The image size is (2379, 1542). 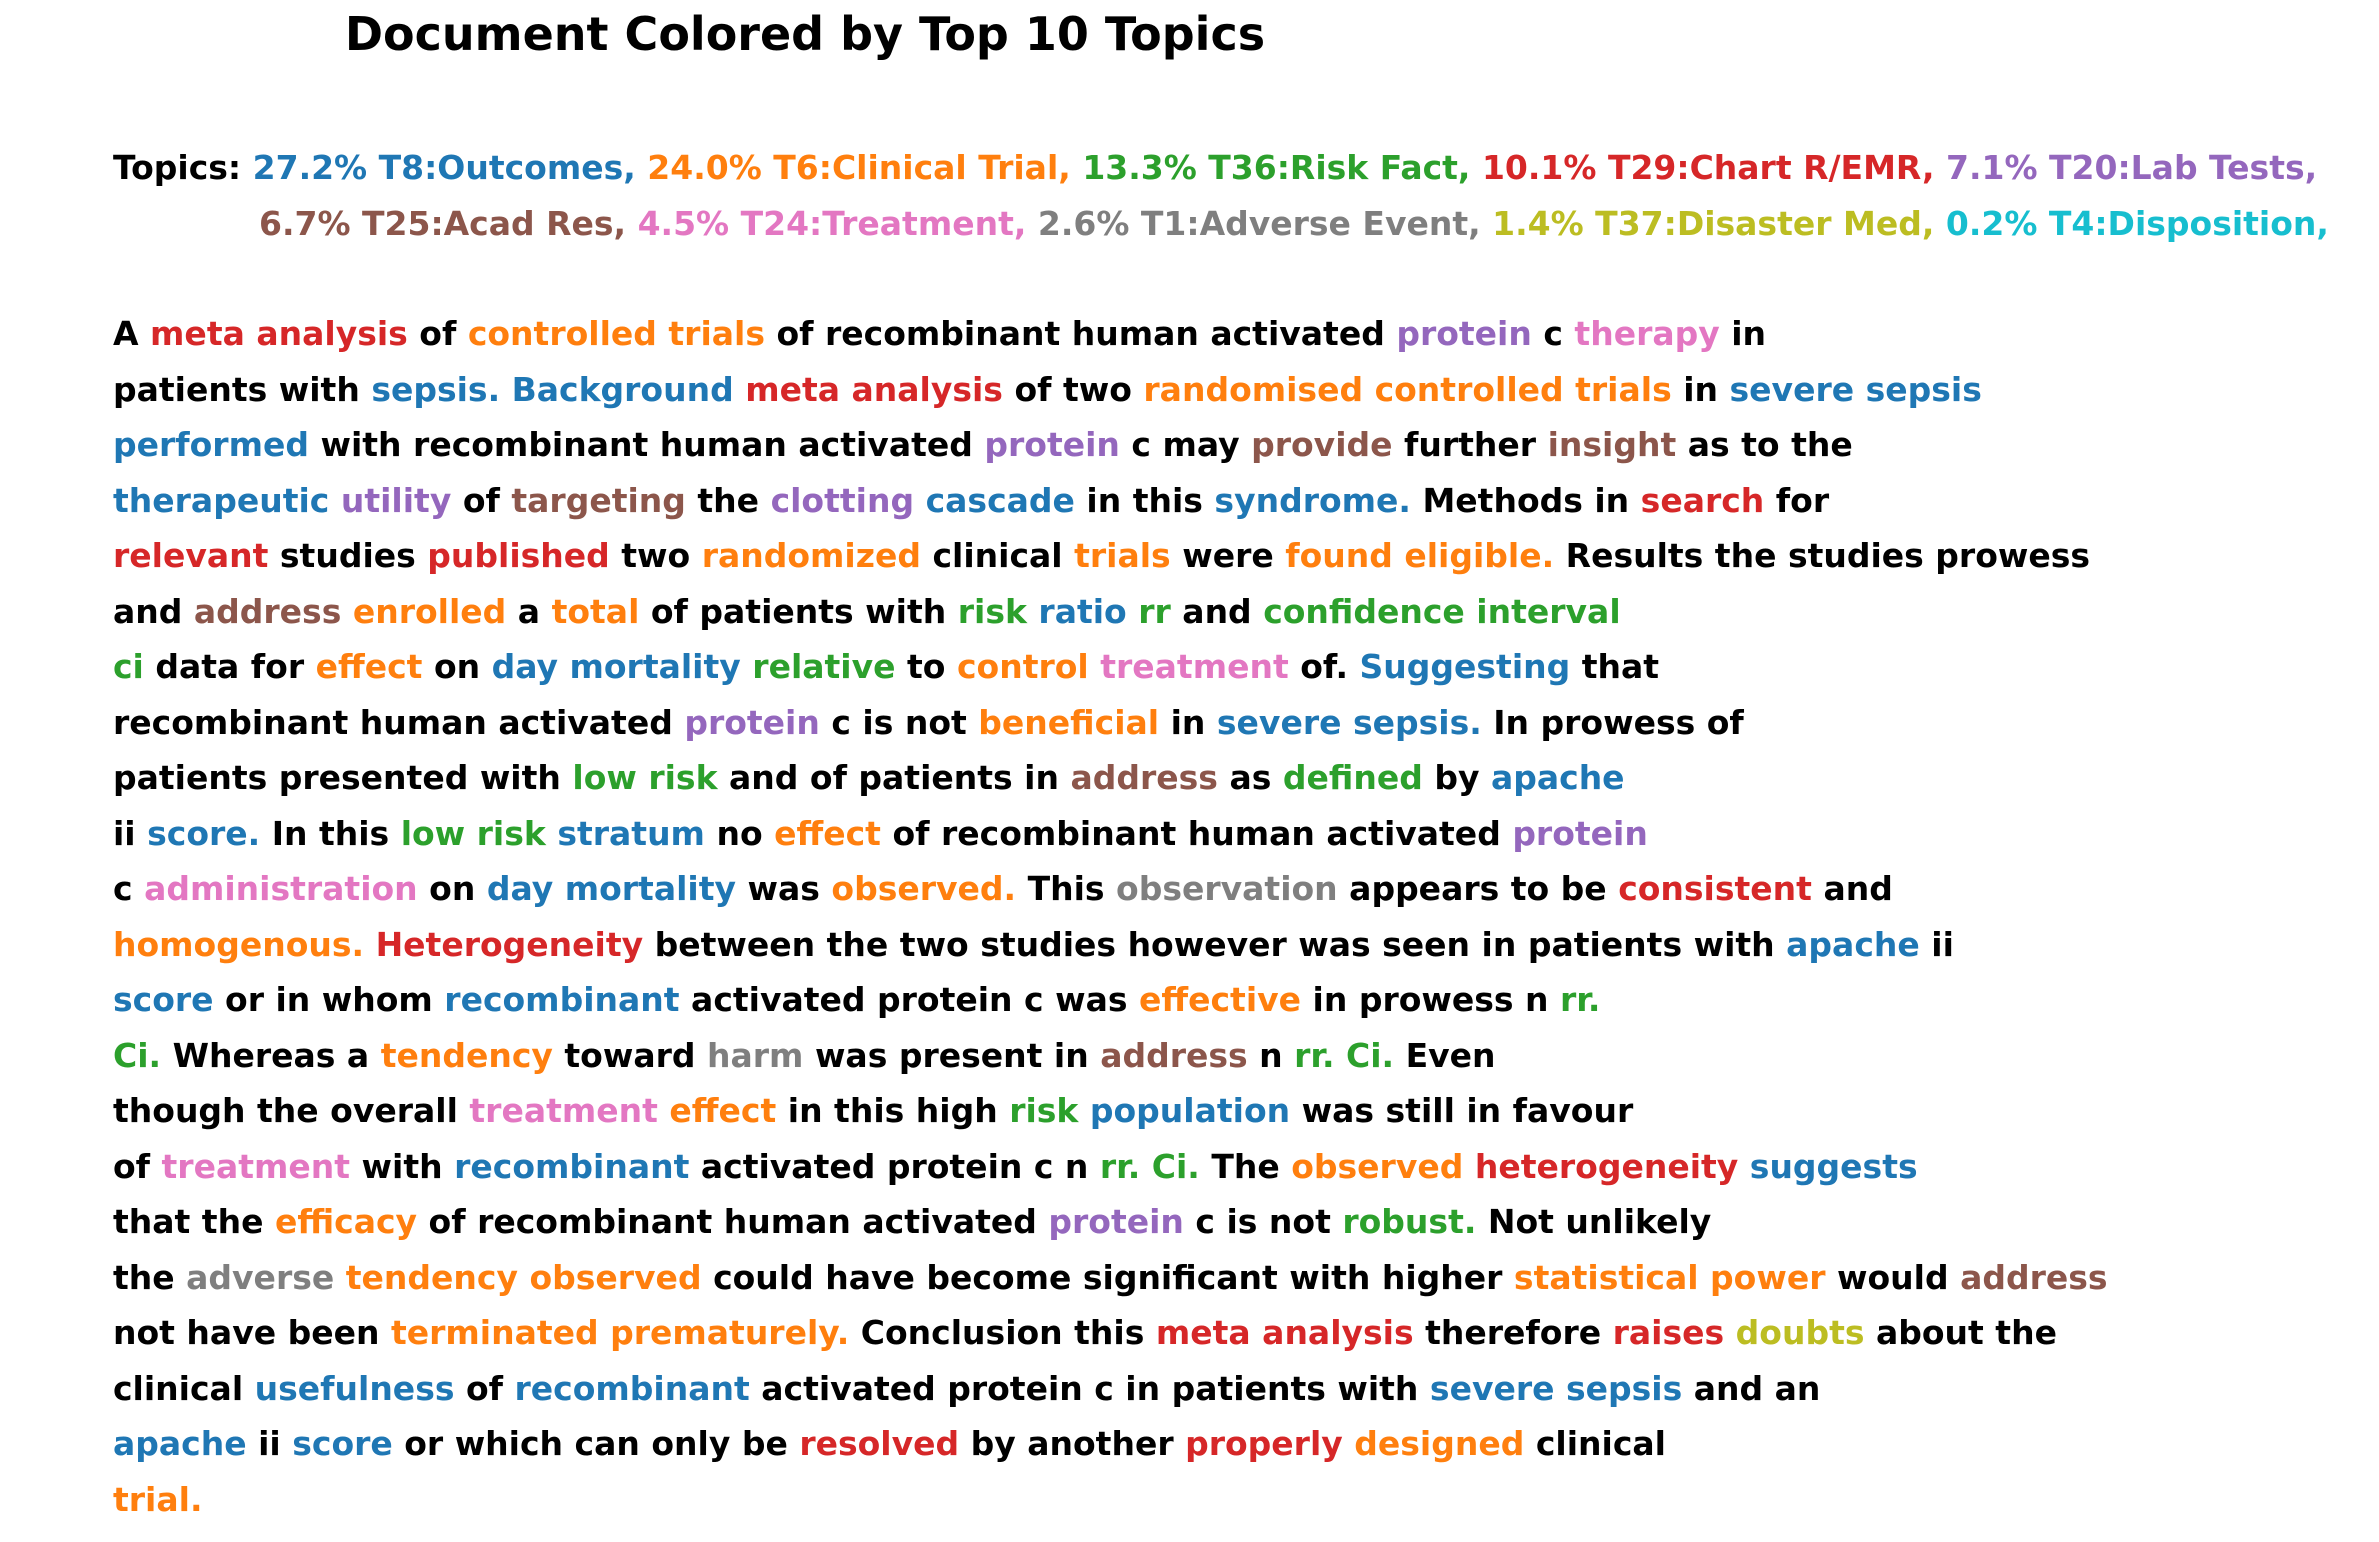 What do you see at coordinates (894, 1166) in the screenshot?
I see `plain-text: activated protein c n` at bounding box center [894, 1166].